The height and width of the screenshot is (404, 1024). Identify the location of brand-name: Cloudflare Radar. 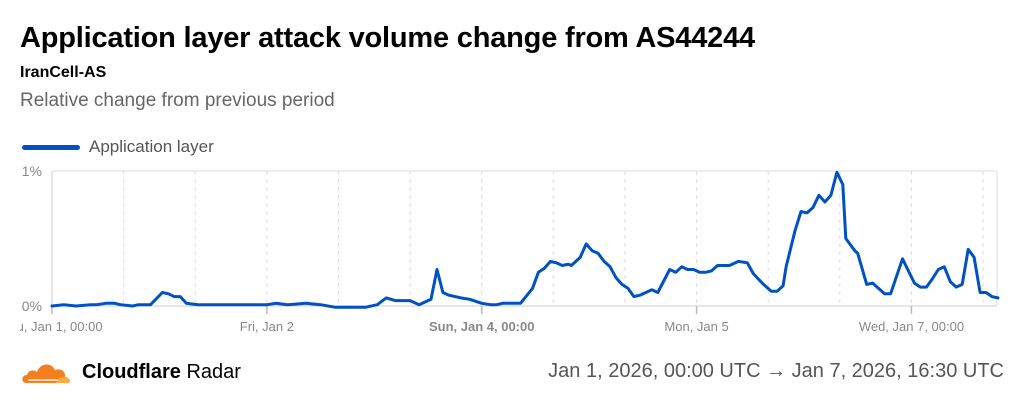
(161, 372).